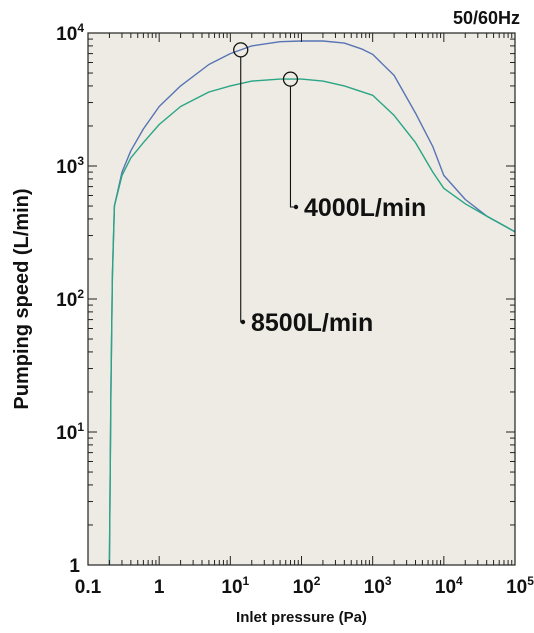 This screenshot has width=534, height=633. I want to click on y-tick-label: 10³, so click(70, 166).